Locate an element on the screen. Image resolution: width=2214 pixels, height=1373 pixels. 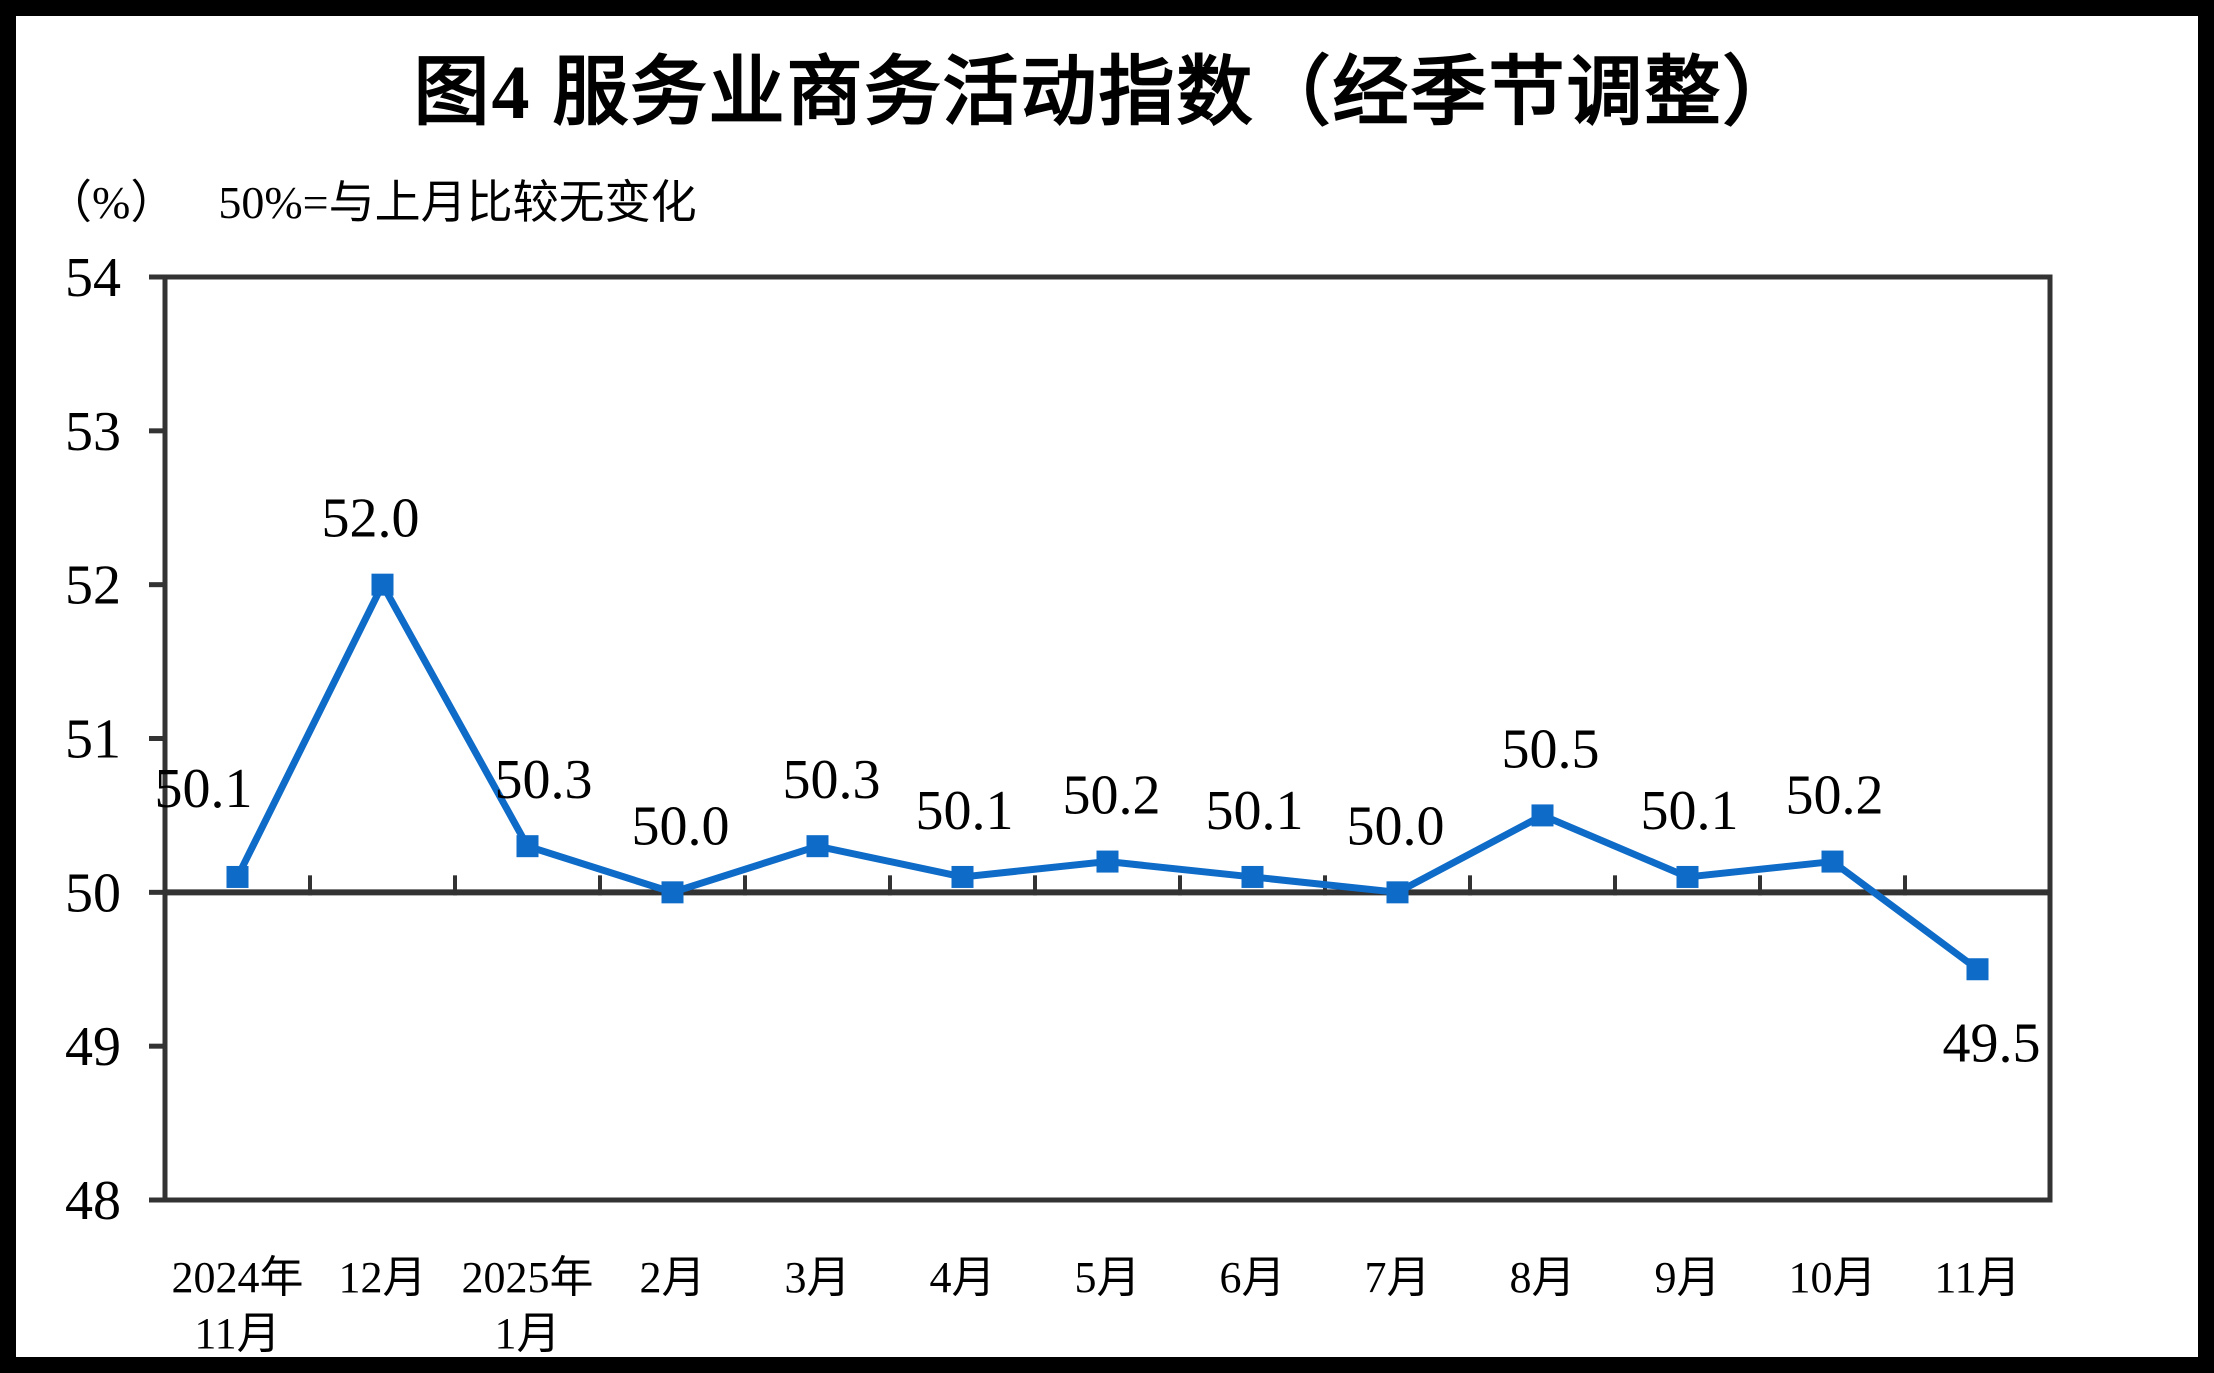
y-axis-tick-label: 54 is located at coordinates (93, 282).